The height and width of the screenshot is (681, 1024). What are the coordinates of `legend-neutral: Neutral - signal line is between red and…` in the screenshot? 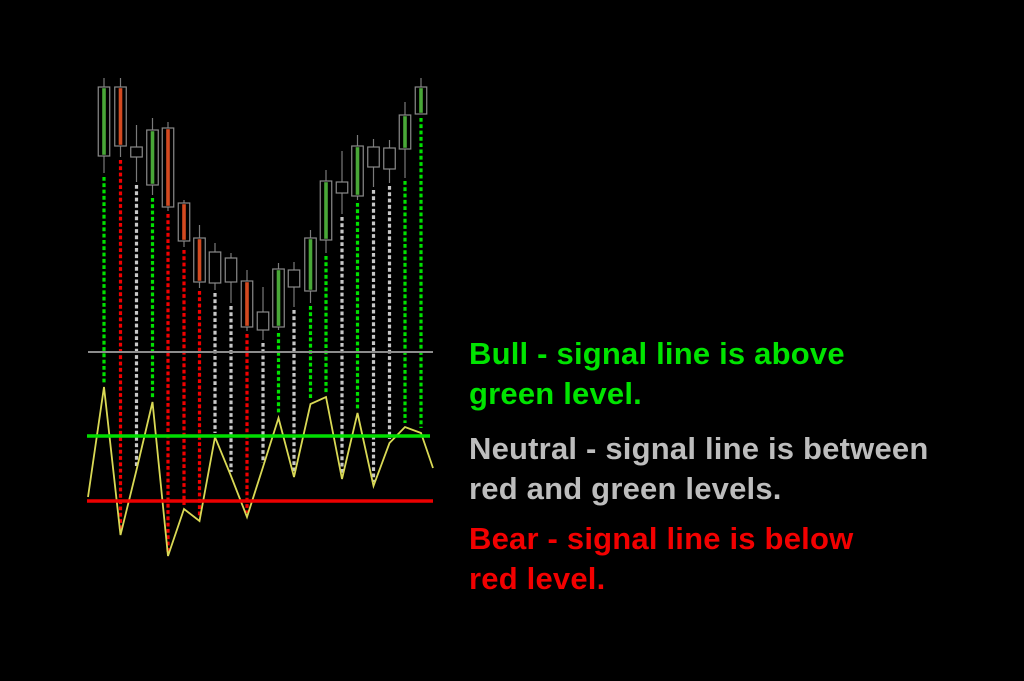 It's located at (698, 469).